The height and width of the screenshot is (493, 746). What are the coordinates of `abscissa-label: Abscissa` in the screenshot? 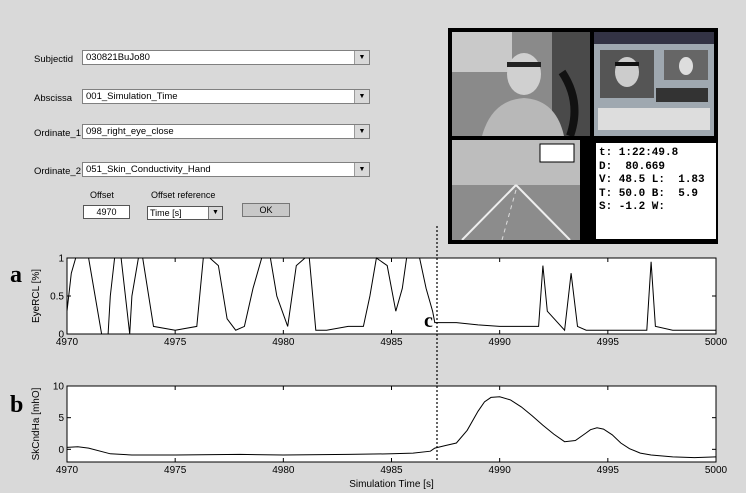 It's located at (53, 98).